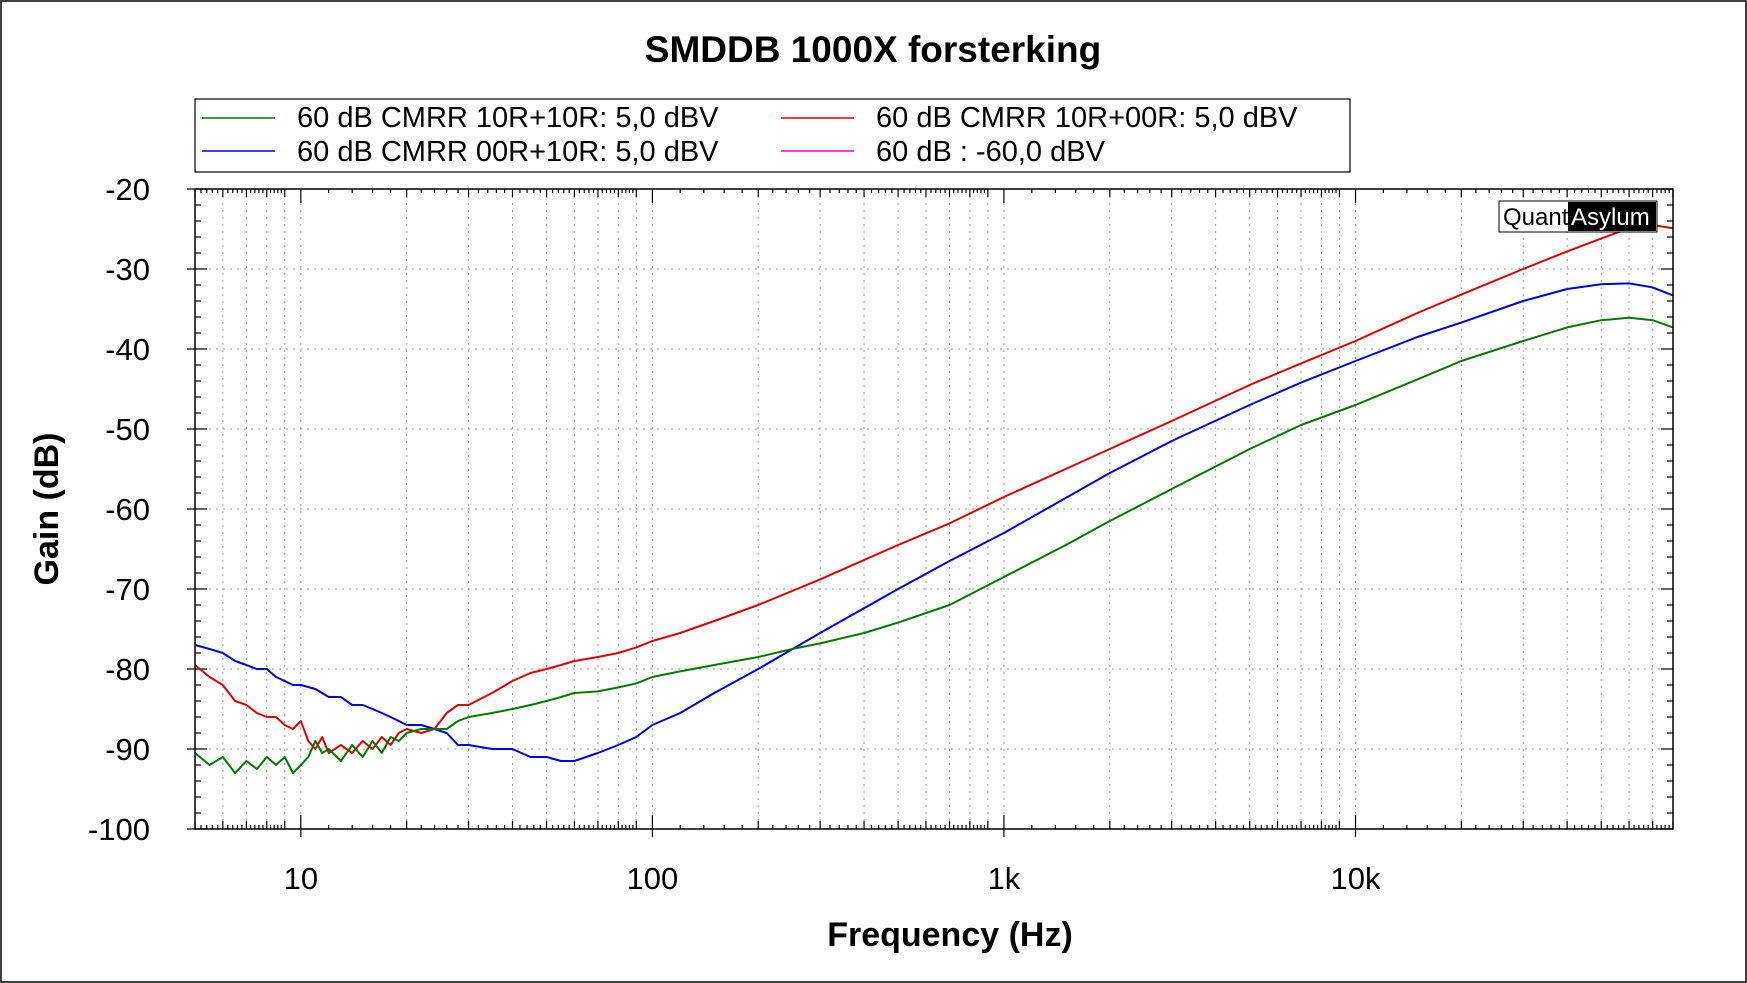  What do you see at coordinates (508, 152) in the screenshot?
I see `legend-label-3: 60 dB CMRR 00R+10R: 5,0 dBV` at bounding box center [508, 152].